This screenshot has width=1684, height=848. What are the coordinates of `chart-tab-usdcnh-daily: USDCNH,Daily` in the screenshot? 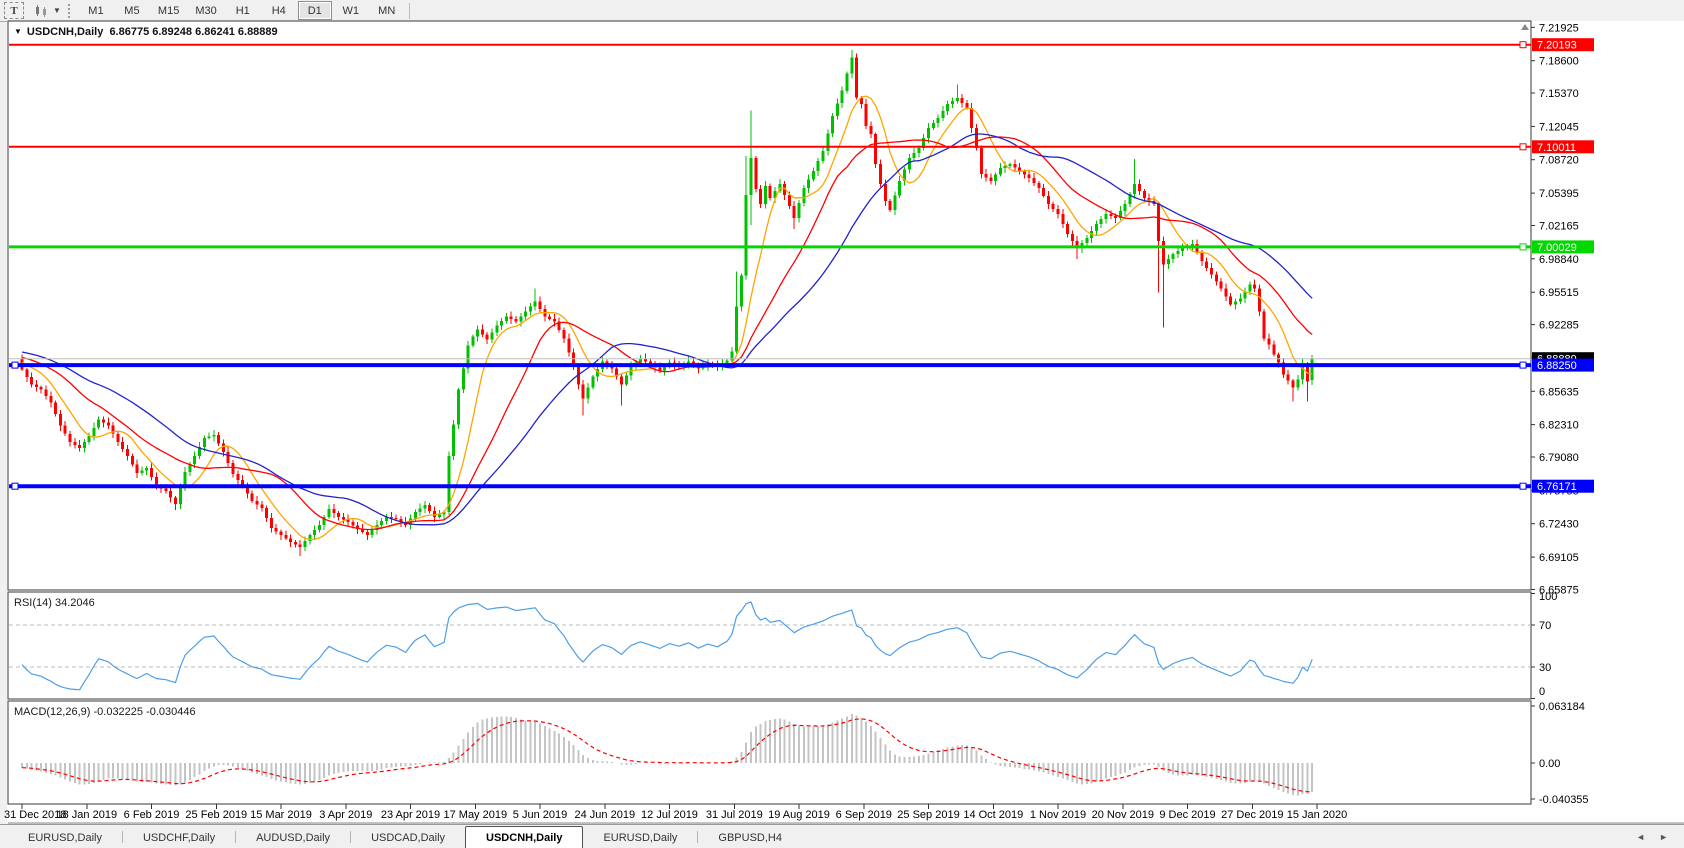 It's located at (524, 837).